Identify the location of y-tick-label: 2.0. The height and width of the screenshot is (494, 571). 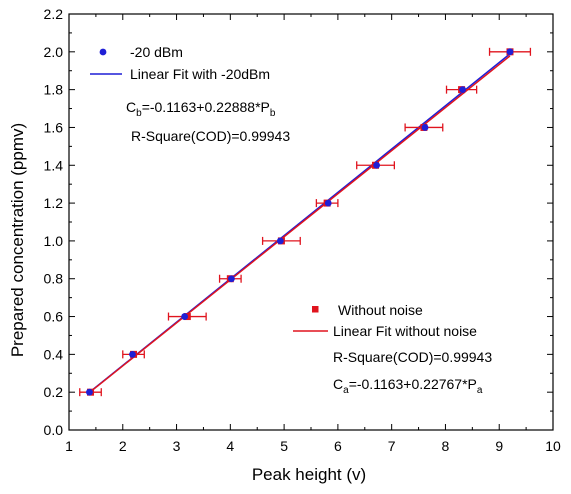
(54, 52).